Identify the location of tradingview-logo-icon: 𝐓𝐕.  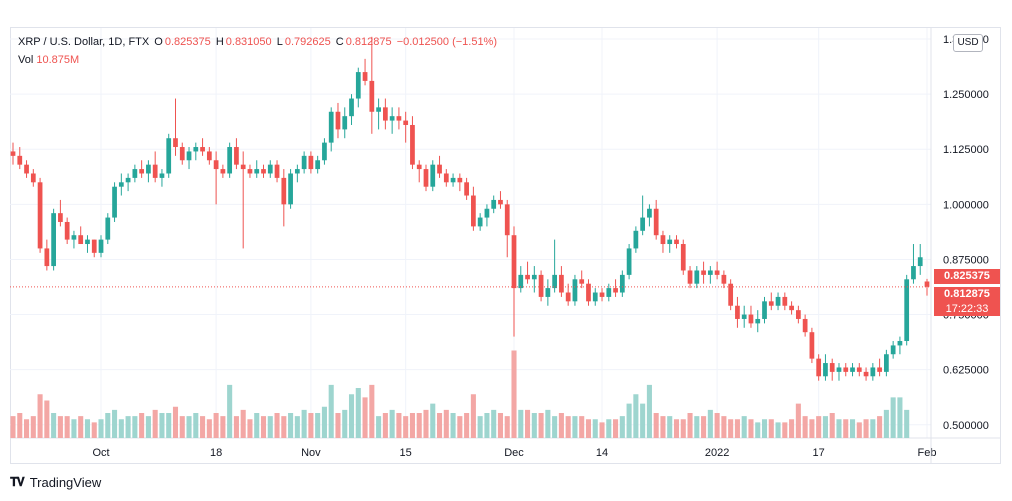
(17, 482).